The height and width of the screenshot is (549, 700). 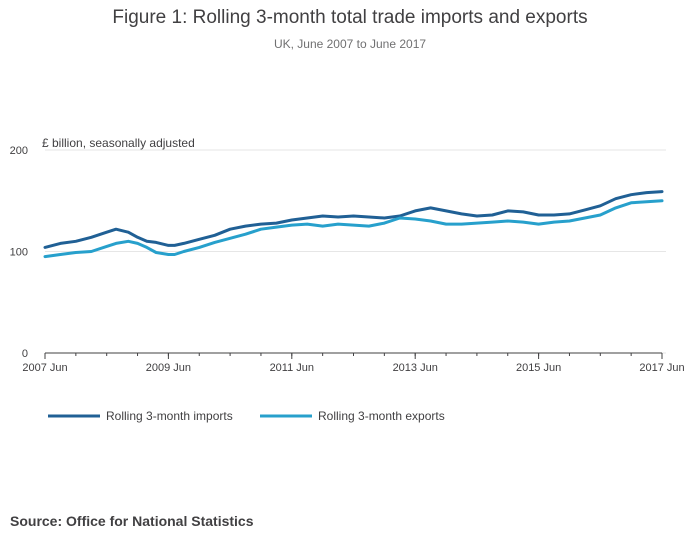 What do you see at coordinates (44, 368) in the screenshot?
I see `x-tick-label: 2007 Jun` at bounding box center [44, 368].